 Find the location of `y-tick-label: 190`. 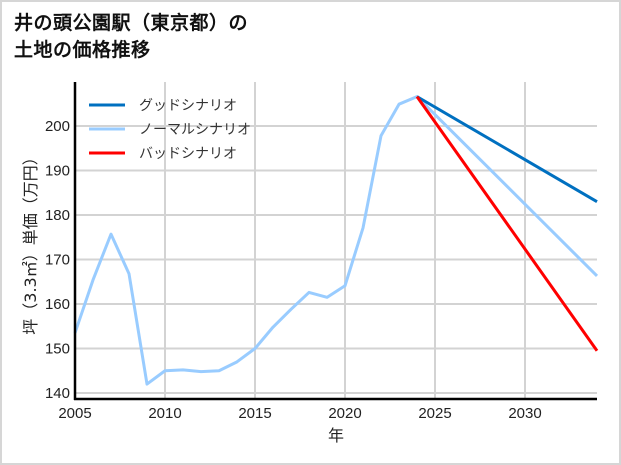

y-tick-label: 190 is located at coordinates (57, 171).